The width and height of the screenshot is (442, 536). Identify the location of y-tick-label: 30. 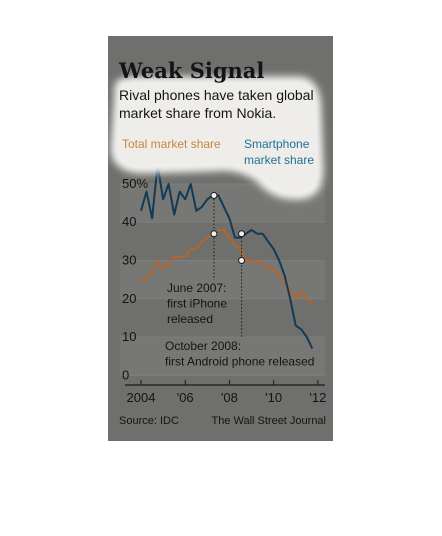
(129, 260).